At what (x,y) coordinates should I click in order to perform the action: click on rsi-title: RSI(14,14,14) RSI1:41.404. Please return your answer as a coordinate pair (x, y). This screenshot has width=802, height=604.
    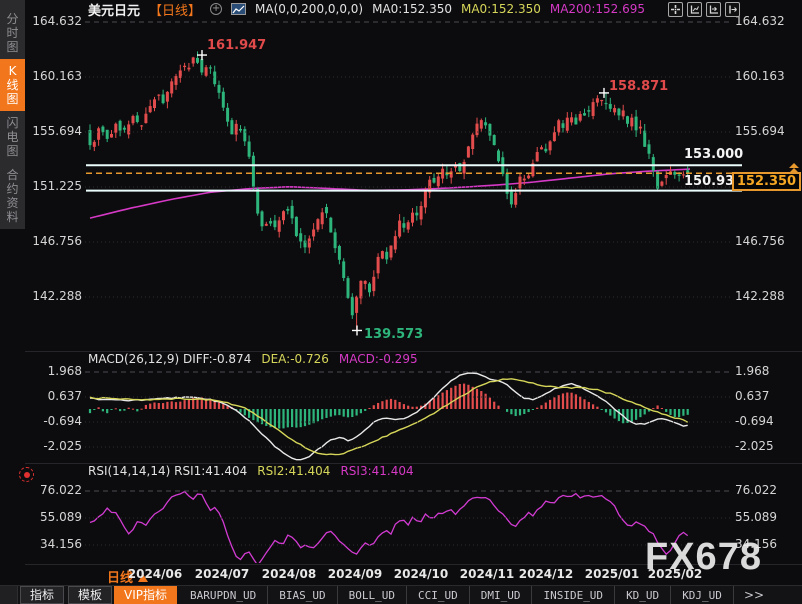
    Looking at the image, I should click on (168, 471).